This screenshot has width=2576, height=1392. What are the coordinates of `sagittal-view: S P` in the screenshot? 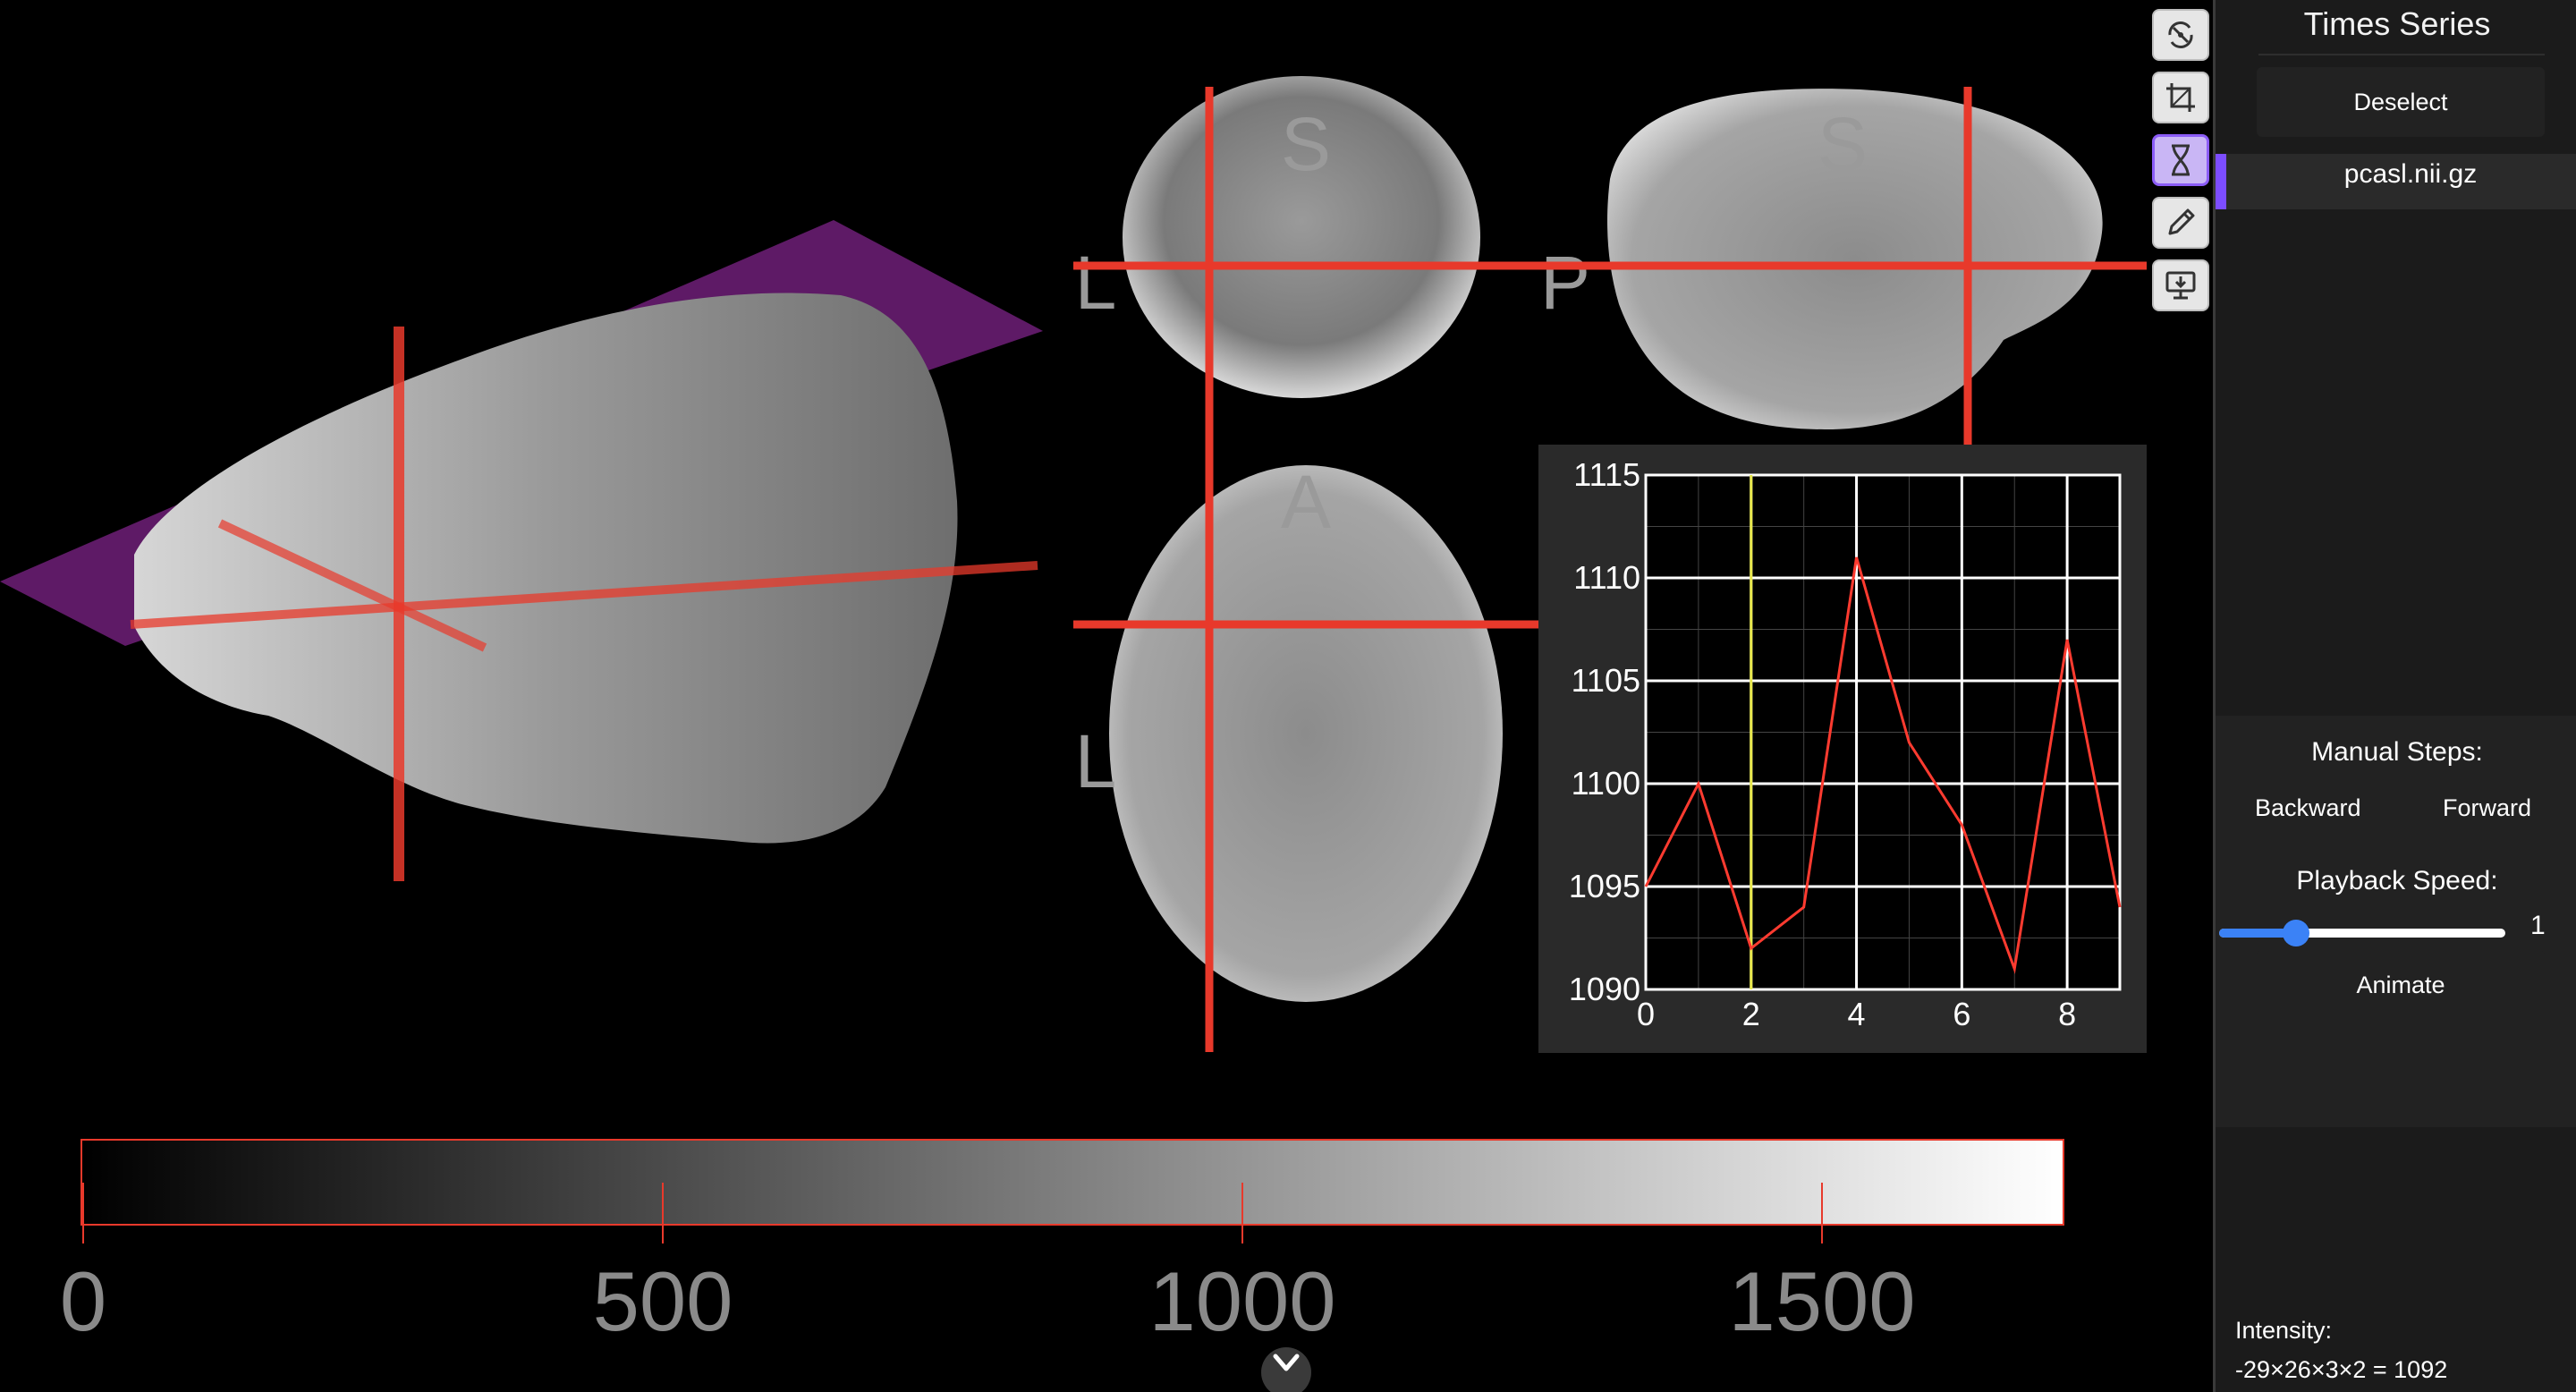 It's located at (1821, 259).